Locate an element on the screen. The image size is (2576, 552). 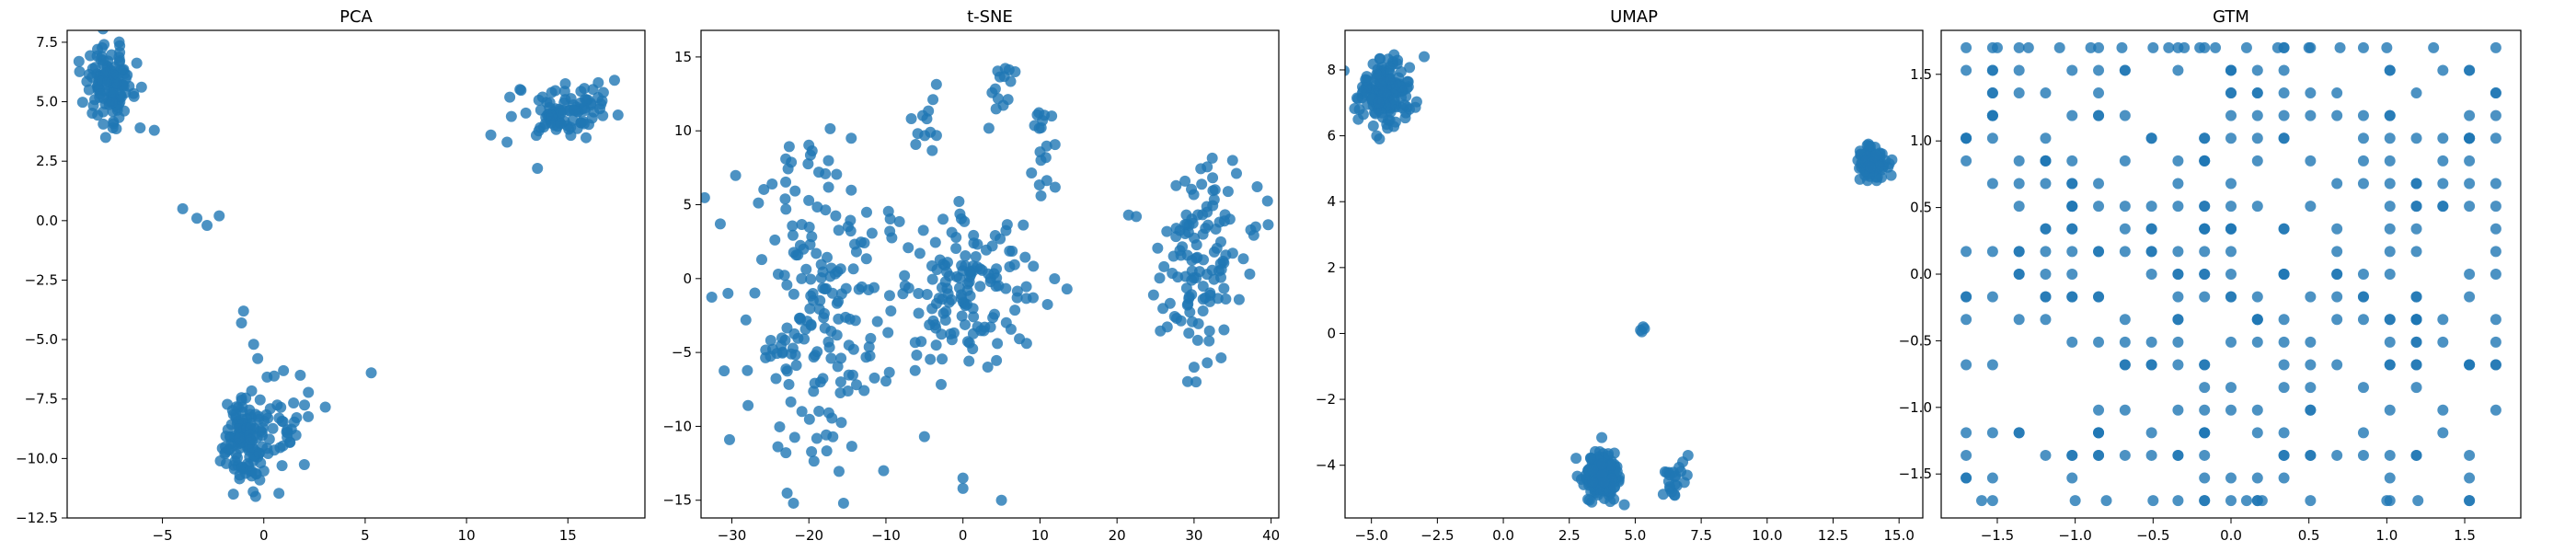
x-tick-label: −0.5 is located at coordinates (2152, 535).